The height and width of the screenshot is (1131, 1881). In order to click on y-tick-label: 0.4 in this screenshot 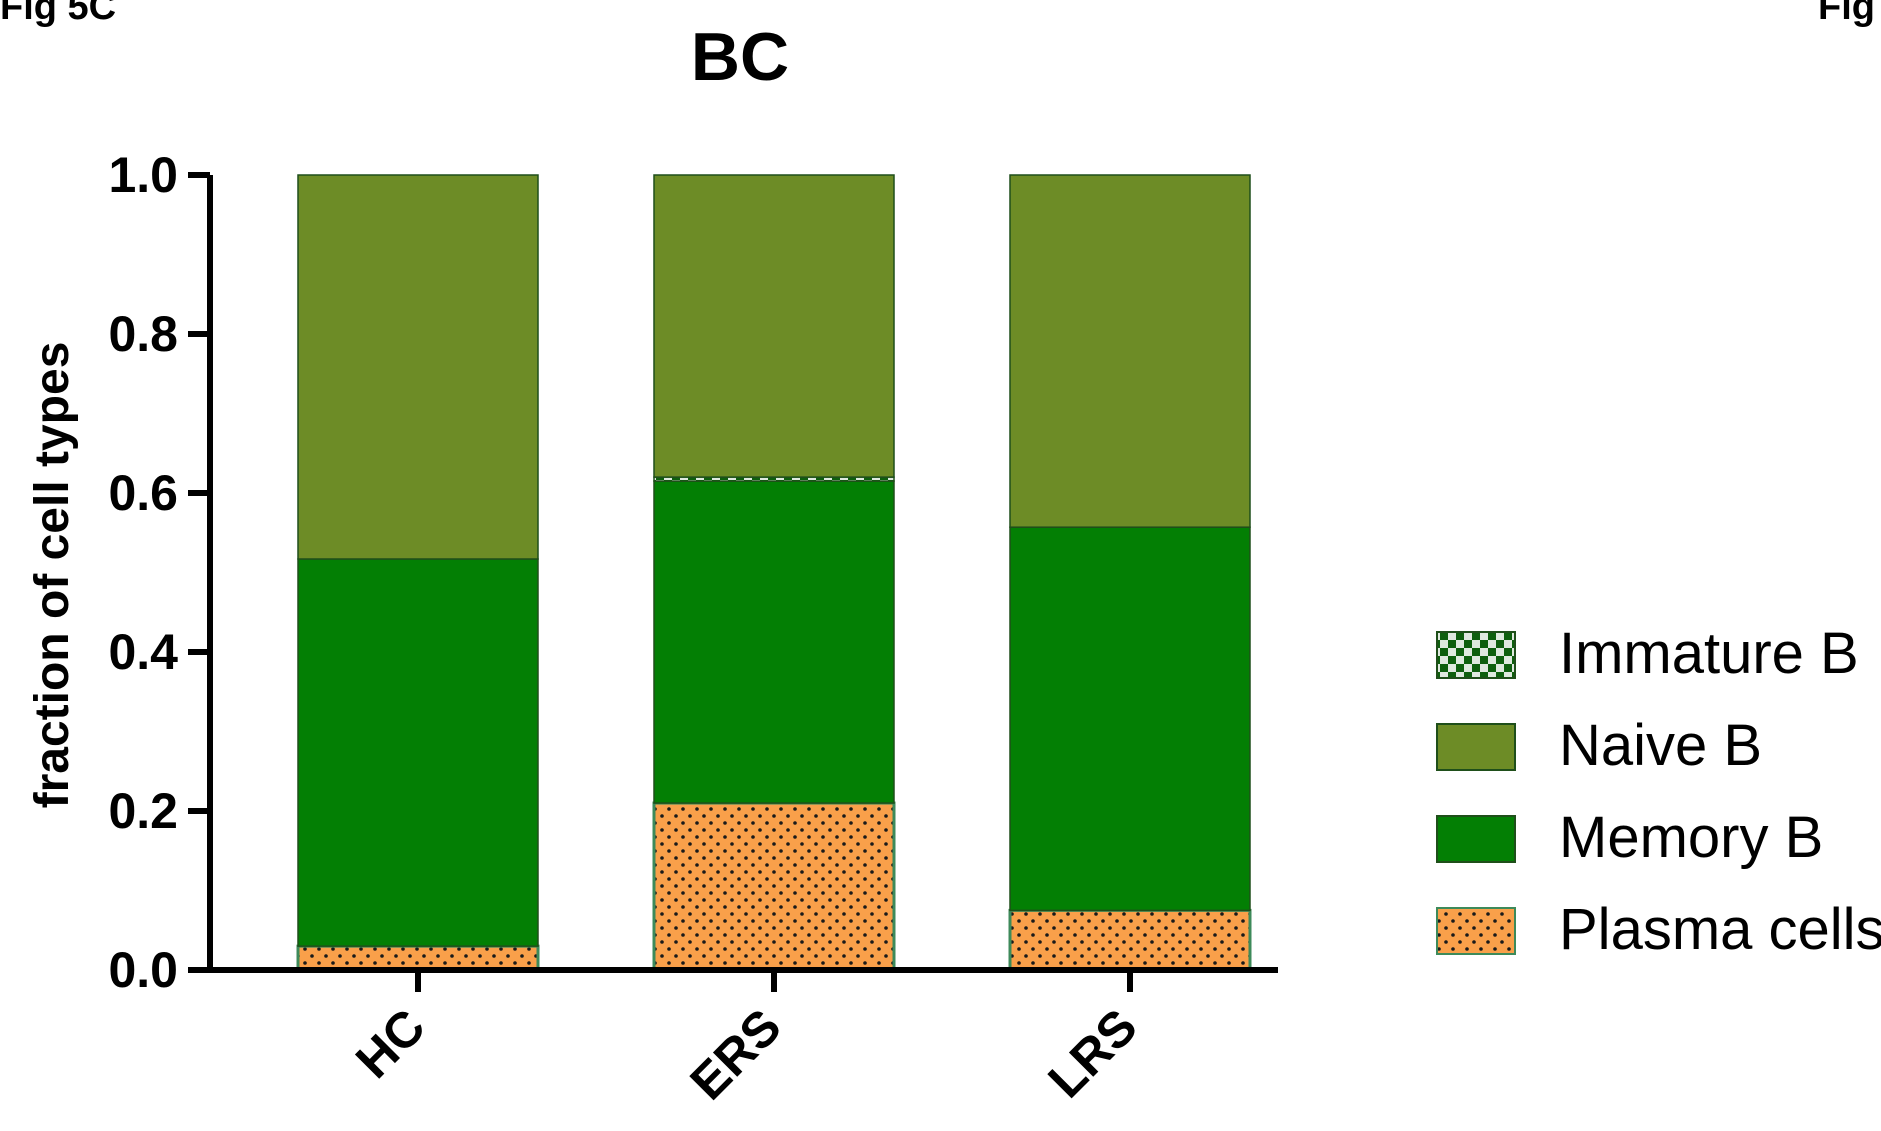, I will do `click(143, 652)`.